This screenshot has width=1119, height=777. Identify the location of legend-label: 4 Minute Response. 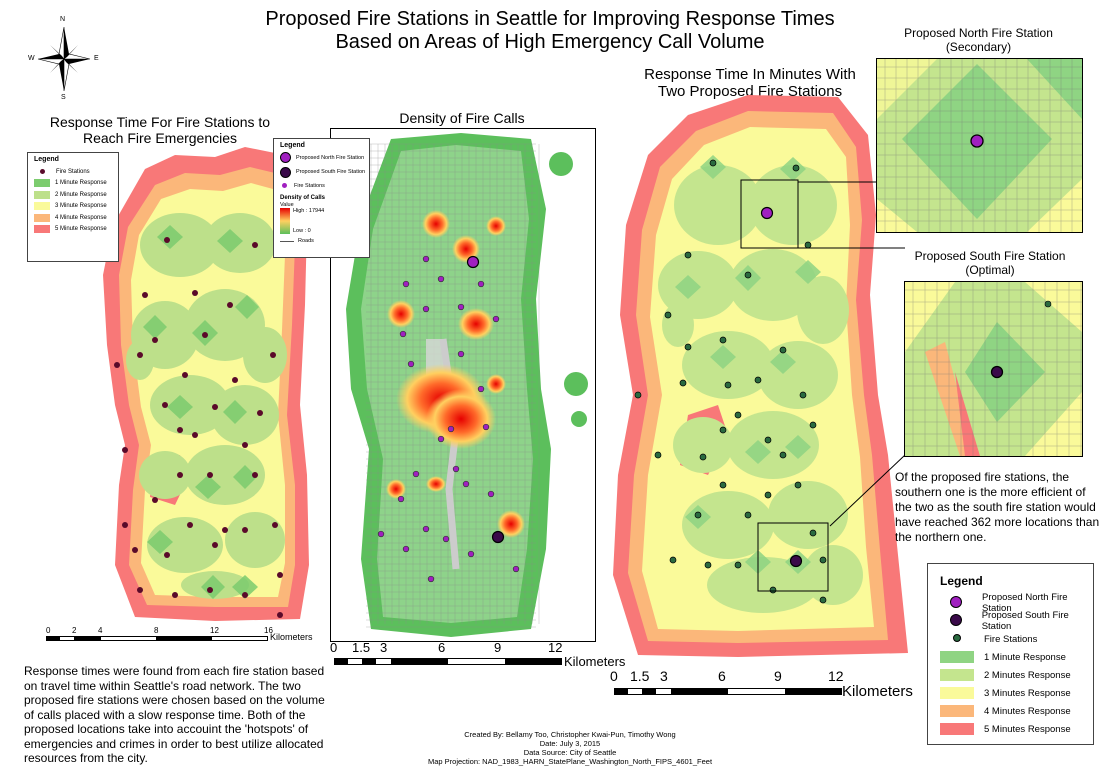
(81, 217).